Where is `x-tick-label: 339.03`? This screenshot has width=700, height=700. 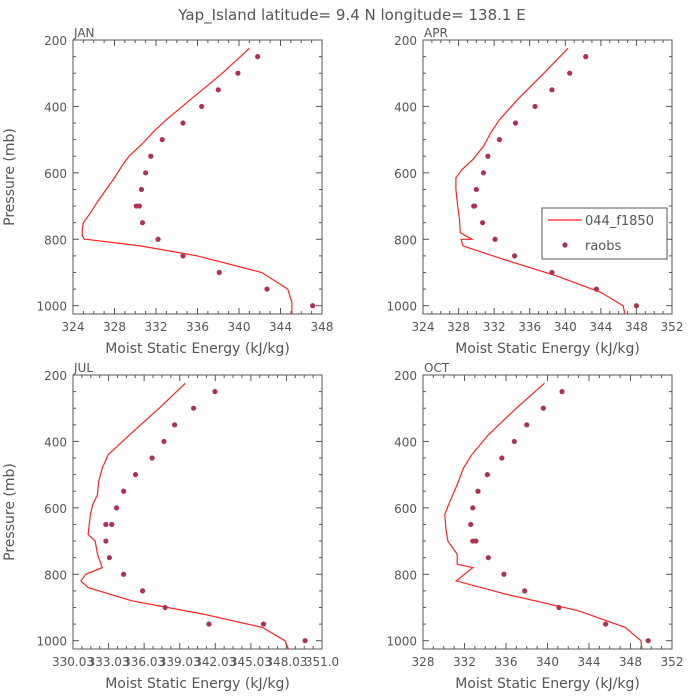
x-tick-label: 339.03 is located at coordinates (180, 662).